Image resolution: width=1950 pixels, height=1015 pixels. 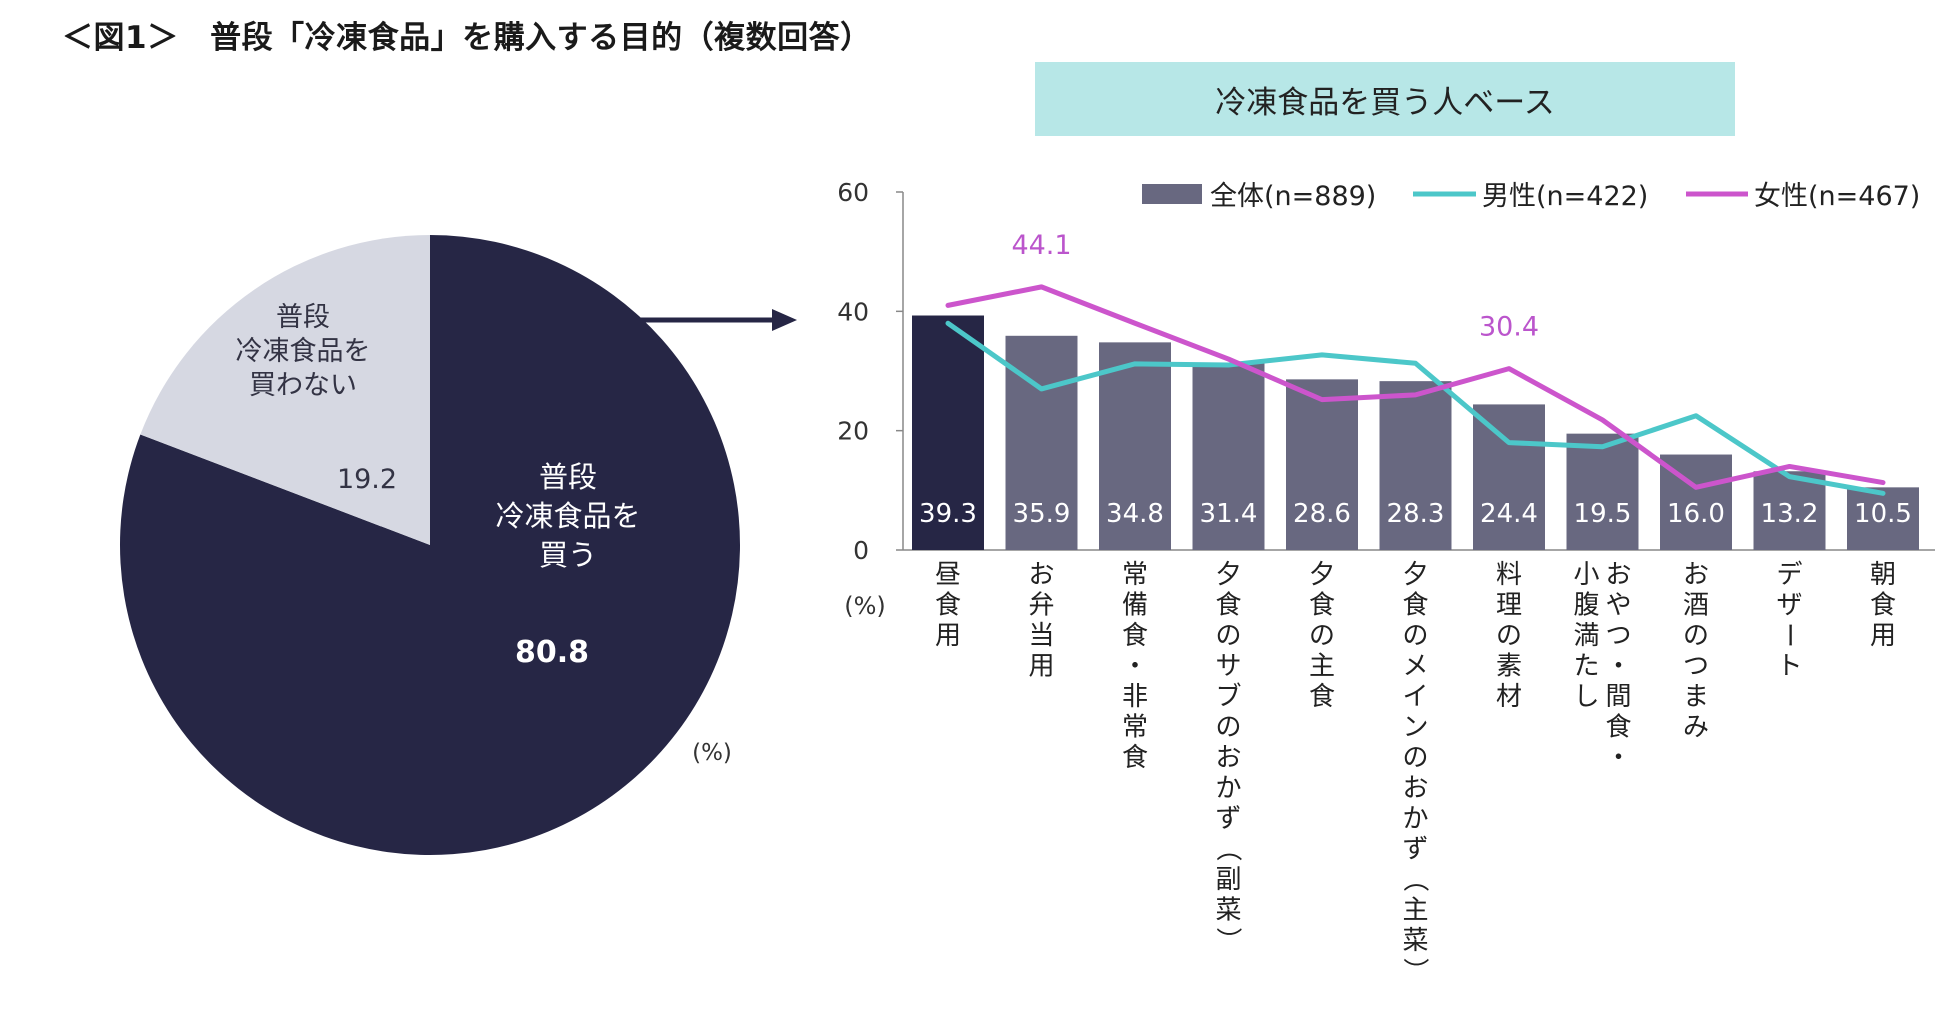 What do you see at coordinates (1789, 575) in the screenshot?
I see `category-label-char: デ` at bounding box center [1789, 575].